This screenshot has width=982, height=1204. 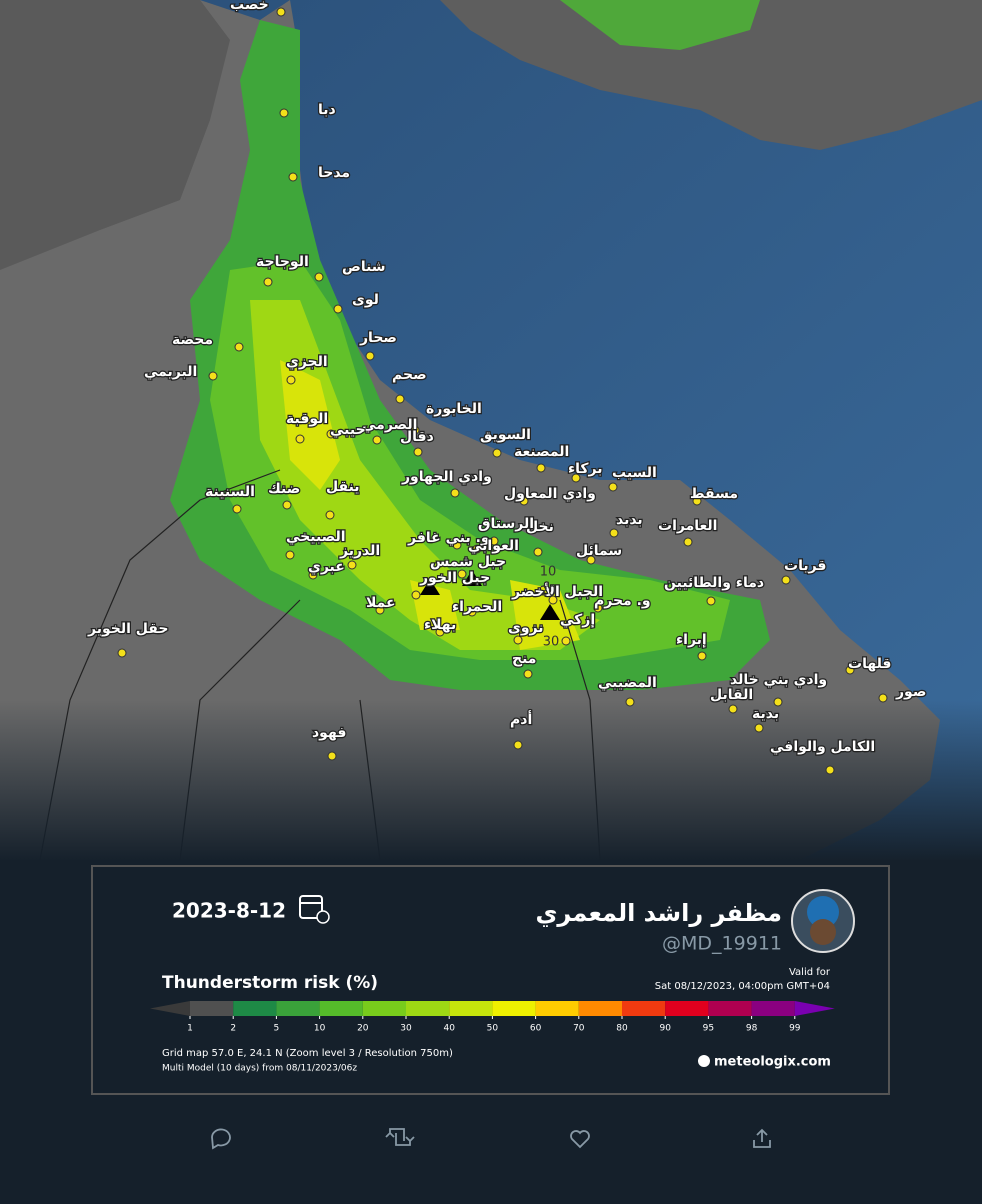 I want to click on legend-over, so click(x=814, y=1008).